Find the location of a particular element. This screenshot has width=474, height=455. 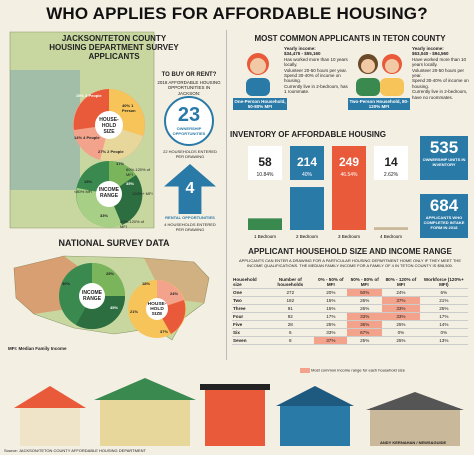

table-cell: 26% is located at coordinates (365, 300).